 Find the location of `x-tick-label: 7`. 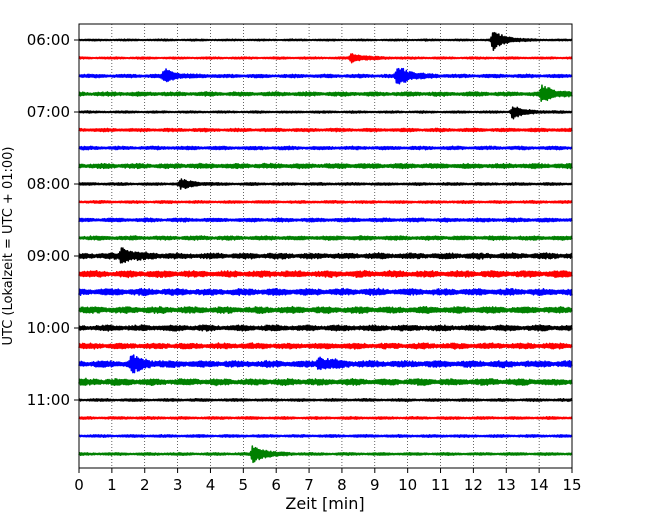

x-tick-label: 7 is located at coordinates (309, 485).